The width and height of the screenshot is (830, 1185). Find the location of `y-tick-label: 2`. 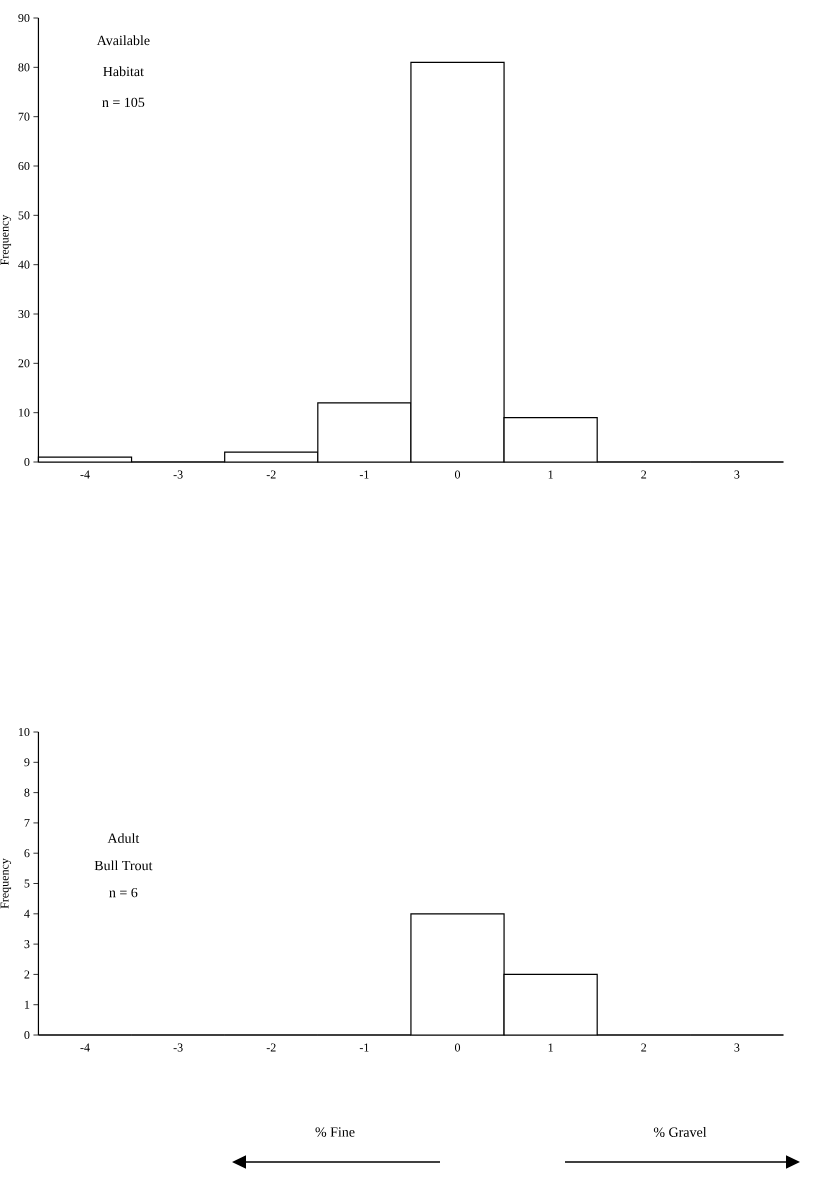

y-tick-label: 2 is located at coordinates (27, 974).